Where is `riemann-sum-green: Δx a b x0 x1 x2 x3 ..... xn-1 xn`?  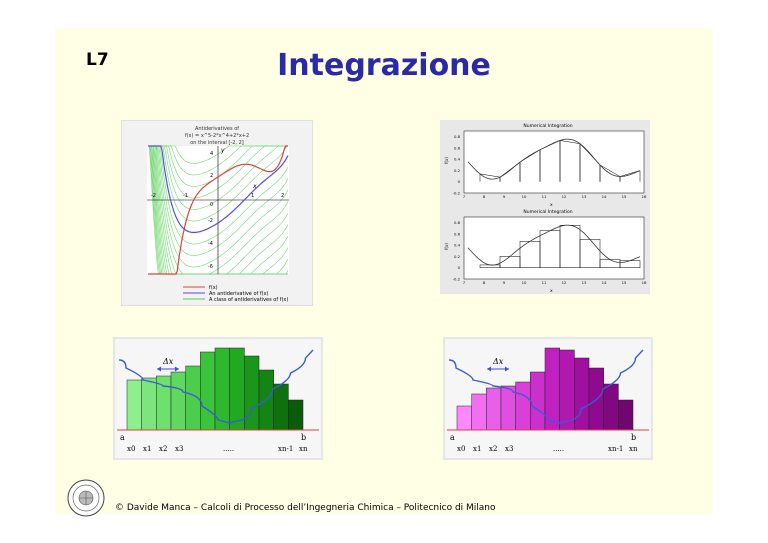 riemann-sum-green: Δx a b x0 x1 x2 x3 ..... xn-1 xn is located at coordinates (218, 398).